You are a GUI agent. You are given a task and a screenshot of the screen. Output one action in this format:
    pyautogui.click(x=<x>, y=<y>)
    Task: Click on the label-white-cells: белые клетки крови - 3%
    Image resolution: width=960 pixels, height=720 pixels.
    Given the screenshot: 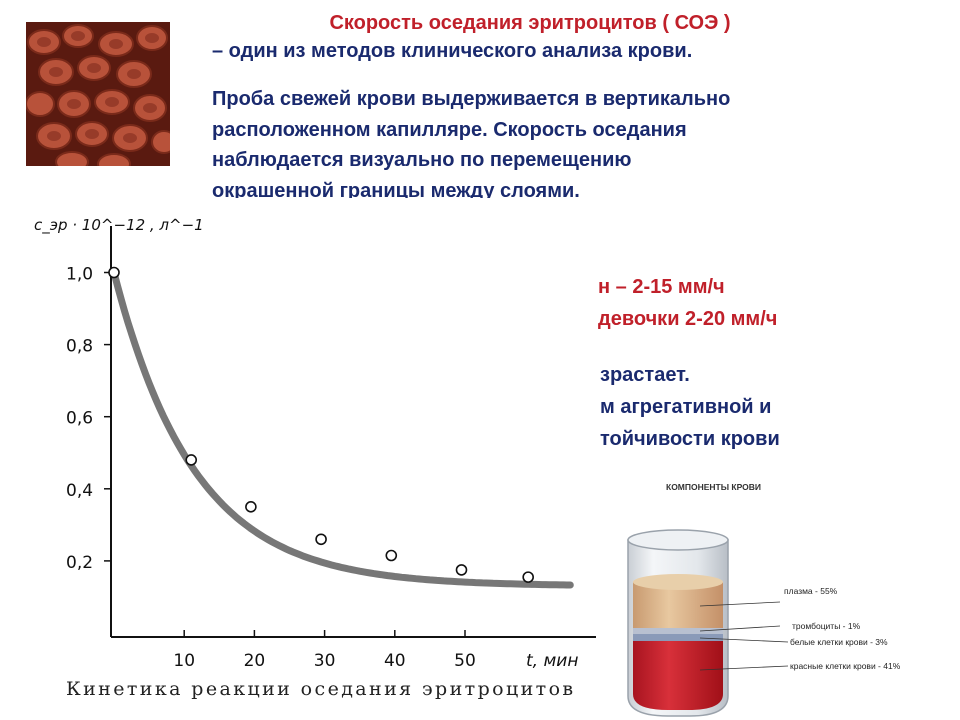 What is the action you would take?
    pyautogui.click(x=839, y=642)
    